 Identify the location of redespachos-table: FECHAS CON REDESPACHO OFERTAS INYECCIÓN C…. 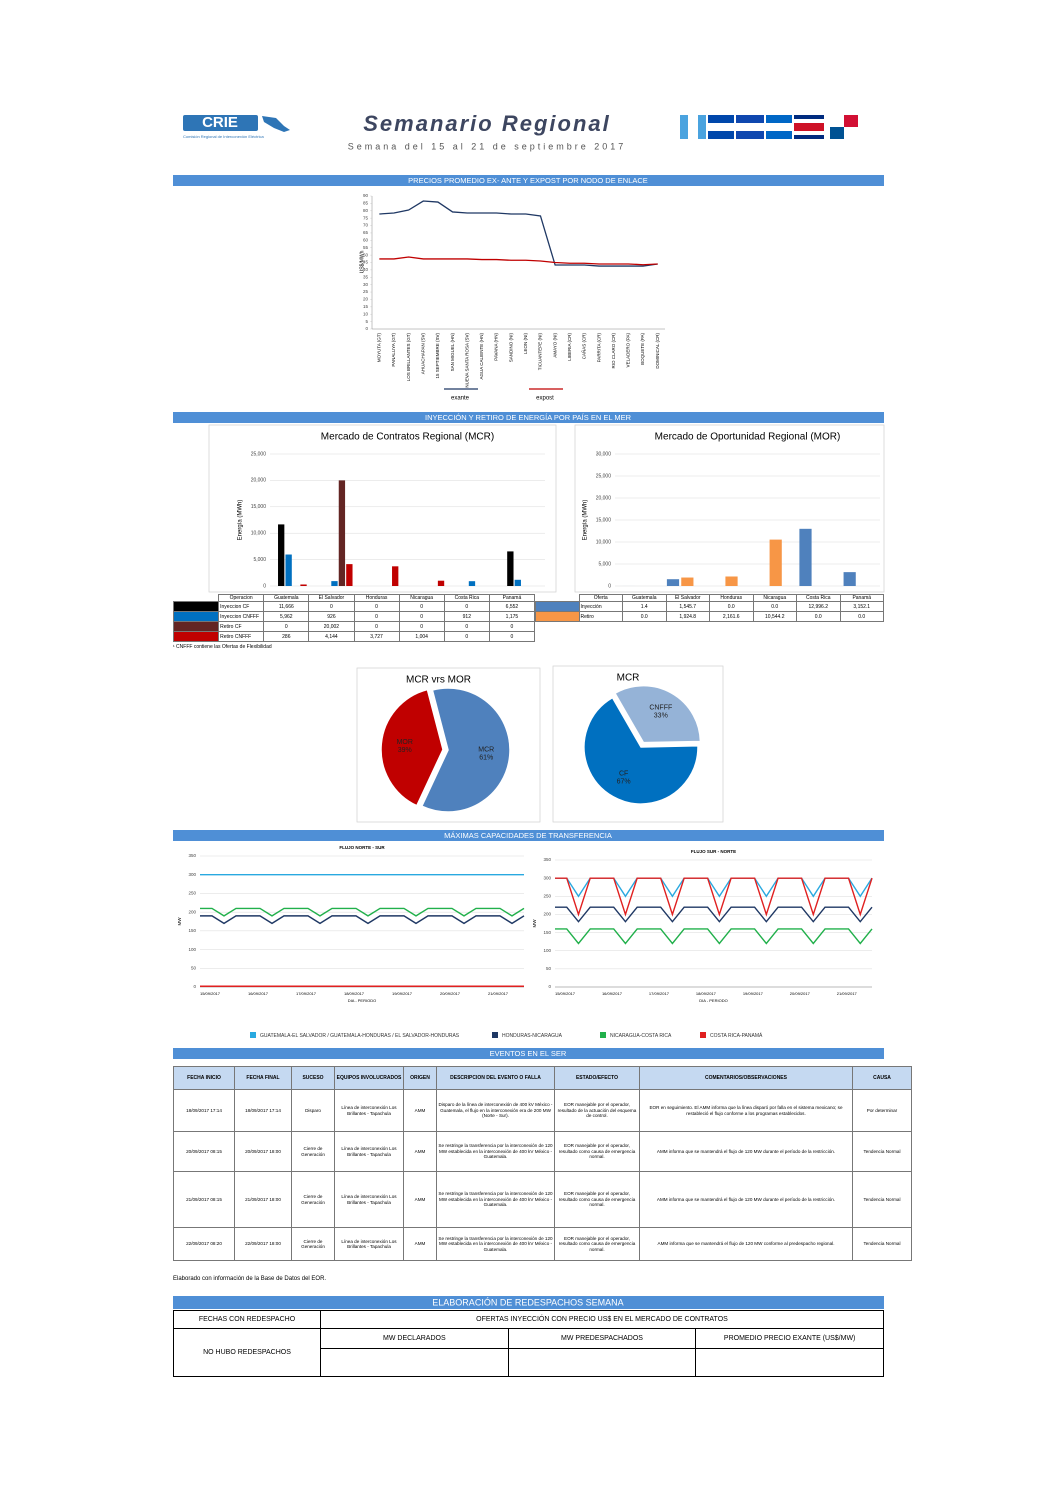
(528, 1343).